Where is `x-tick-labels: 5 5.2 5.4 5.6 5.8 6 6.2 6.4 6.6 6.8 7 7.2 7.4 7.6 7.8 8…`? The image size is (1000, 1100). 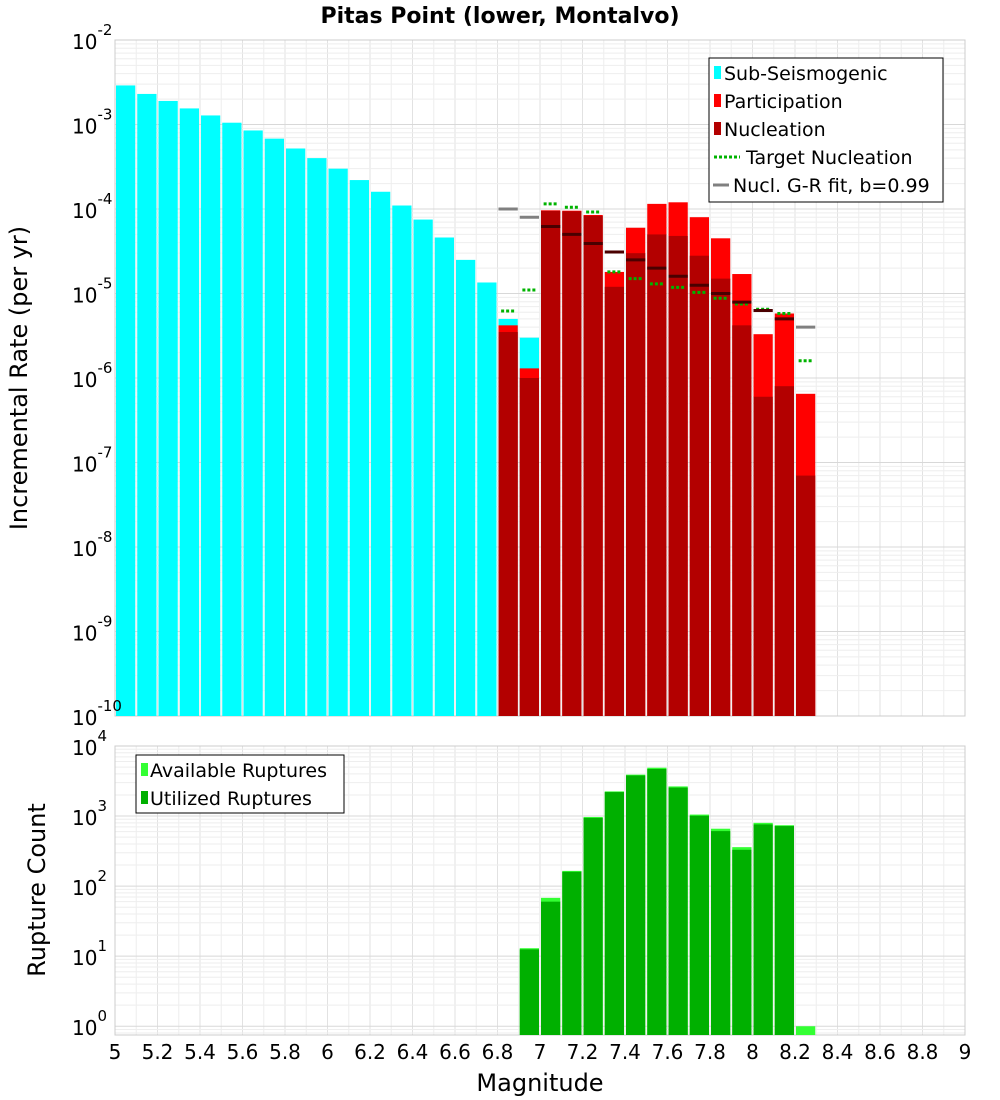
x-tick-labels: 5 5.2 5.4 5.6 5.8 6 6.2 6.4 6.6 6.8 7 7.2 7.4 7.6 7.8 8… is located at coordinates (540, 1052).